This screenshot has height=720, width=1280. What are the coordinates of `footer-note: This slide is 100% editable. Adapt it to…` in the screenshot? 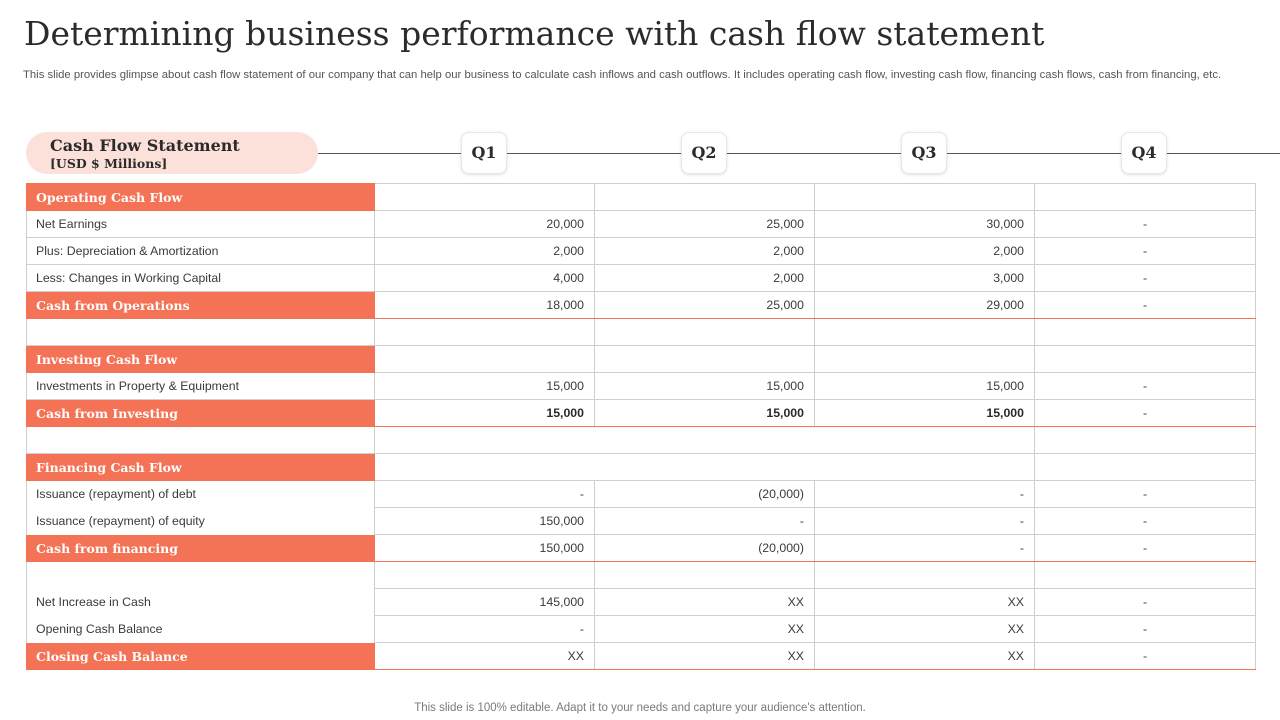 It's located at (640, 708).